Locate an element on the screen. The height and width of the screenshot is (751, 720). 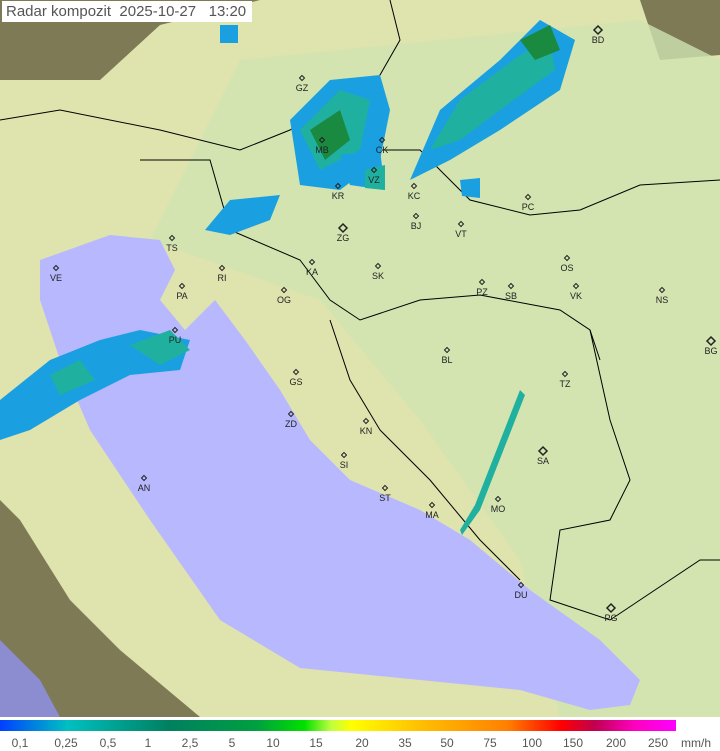
legend-label: 200 is located at coordinates (616, 743).